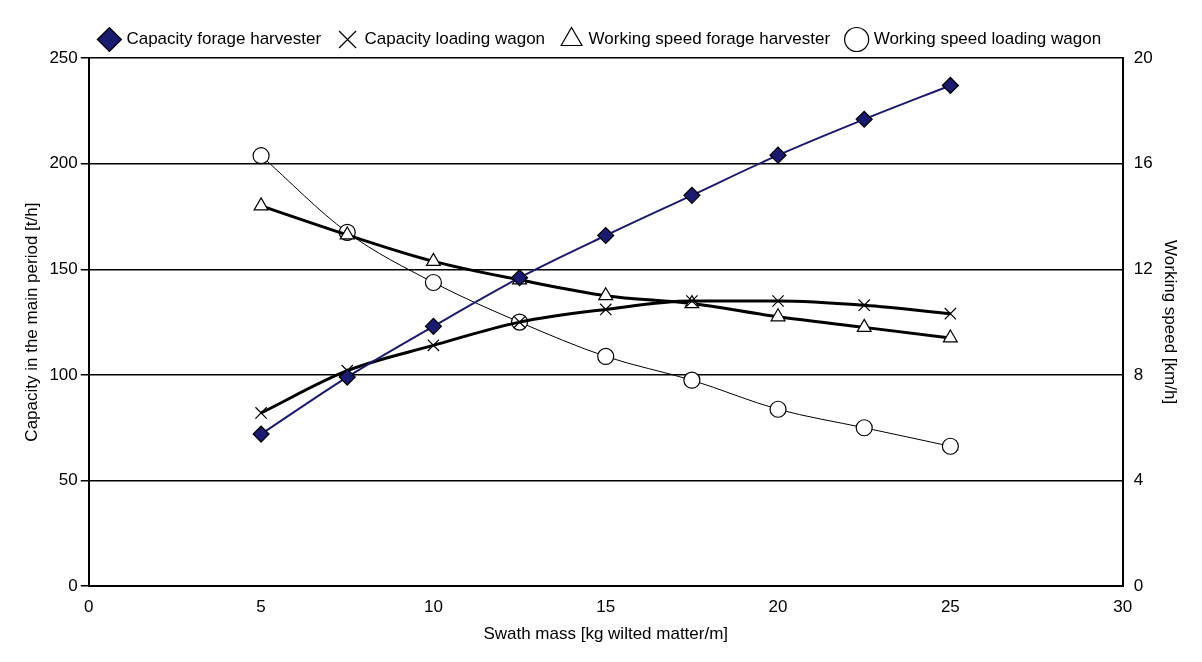 The image size is (1202, 662). What do you see at coordinates (1138, 585) in the screenshot?
I see `y2-tick-label: 0` at bounding box center [1138, 585].